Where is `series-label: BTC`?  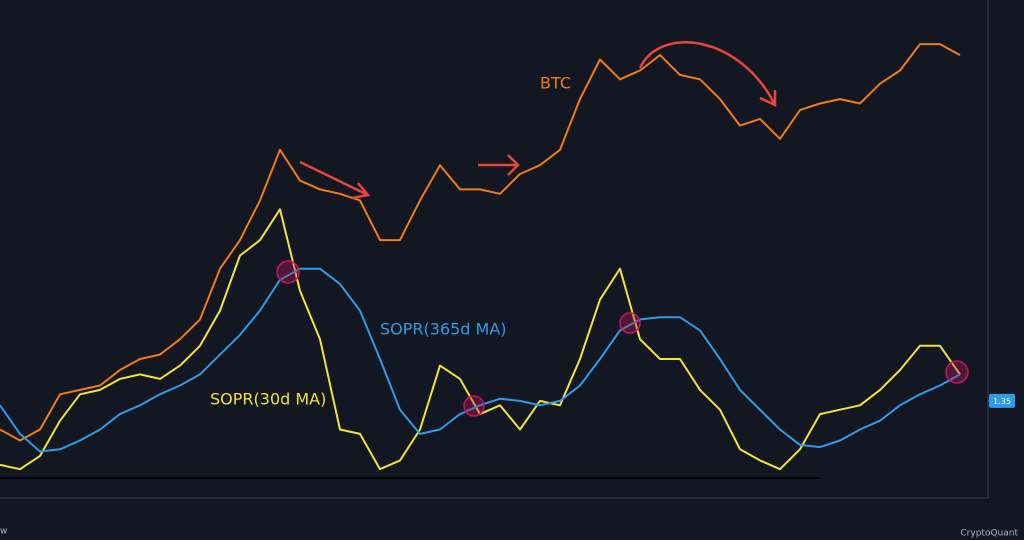 series-label: BTC is located at coordinates (555, 83).